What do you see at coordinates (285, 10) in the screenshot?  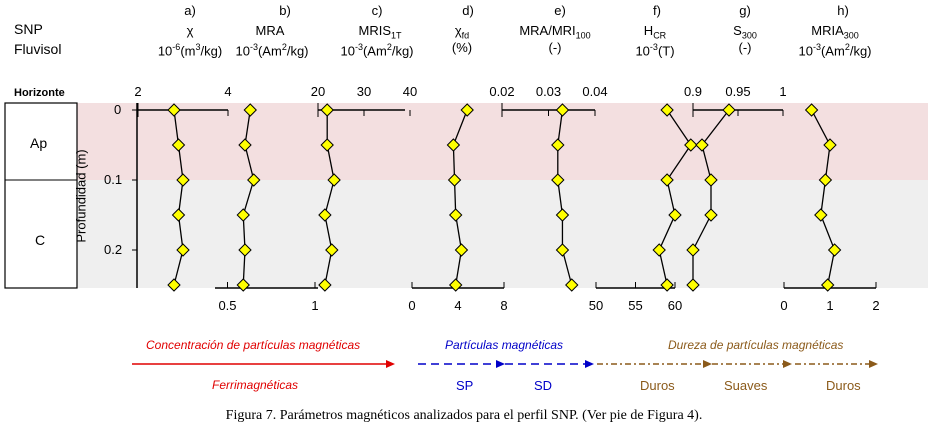 I see `panel-b-letter: b)` at bounding box center [285, 10].